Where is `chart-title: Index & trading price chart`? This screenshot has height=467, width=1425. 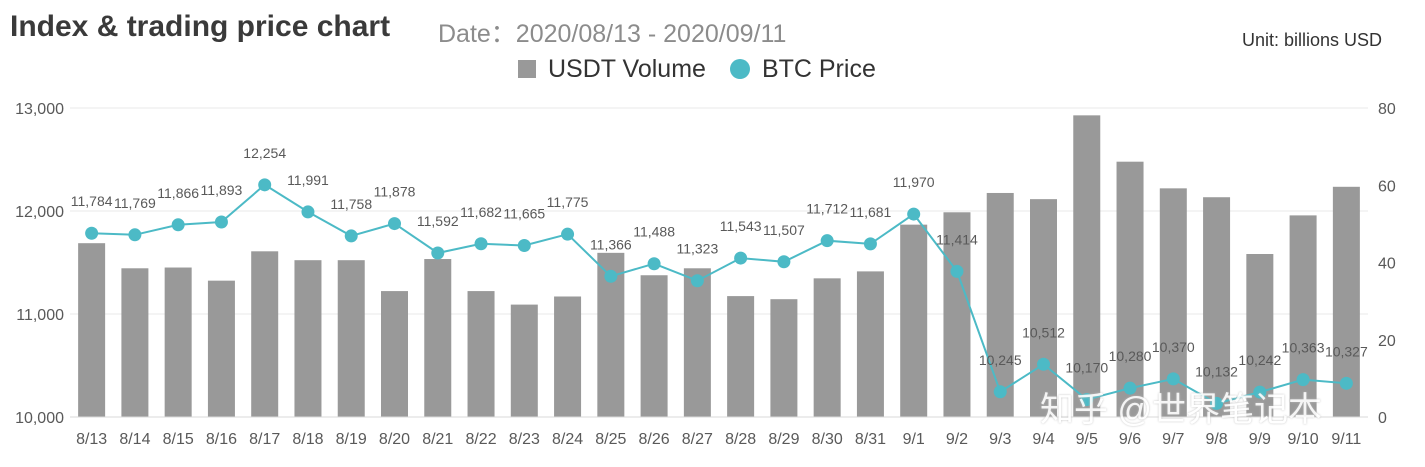 chart-title: Index & trading price chart is located at coordinates (200, 26).